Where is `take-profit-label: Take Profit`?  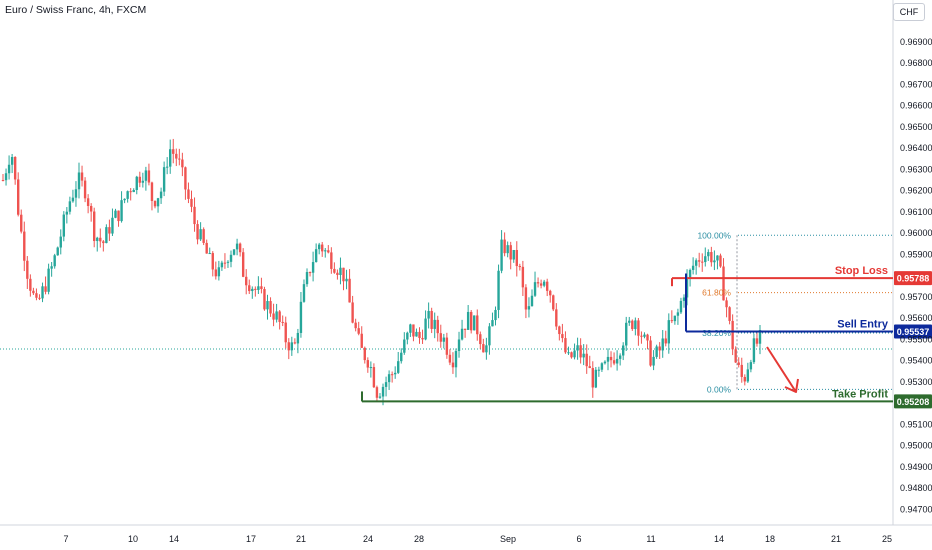
take-profit-label: Take Profit is located at coordinates (860, 394).